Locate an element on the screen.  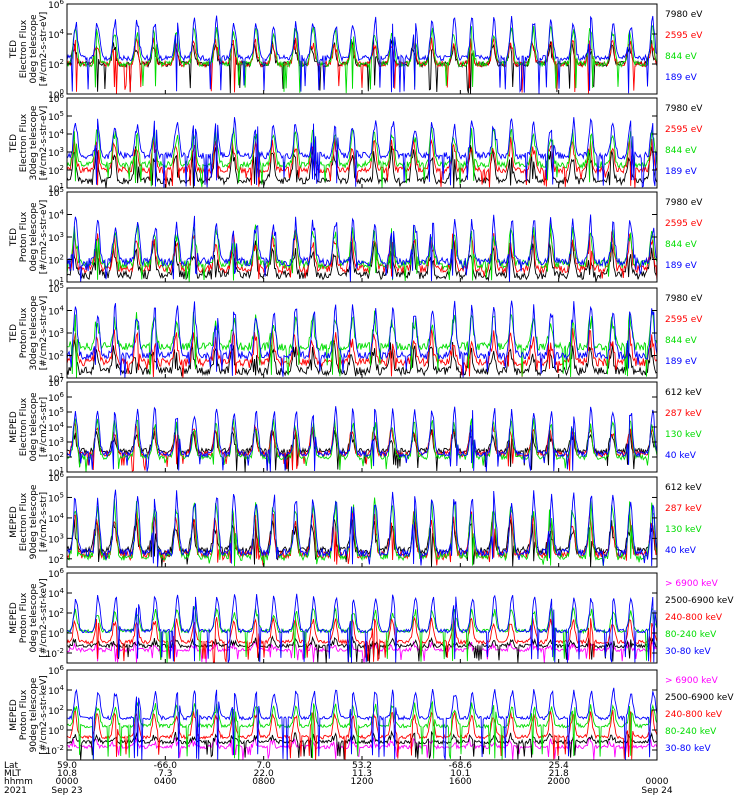
panel-frame is located at coordinates (362, 618).